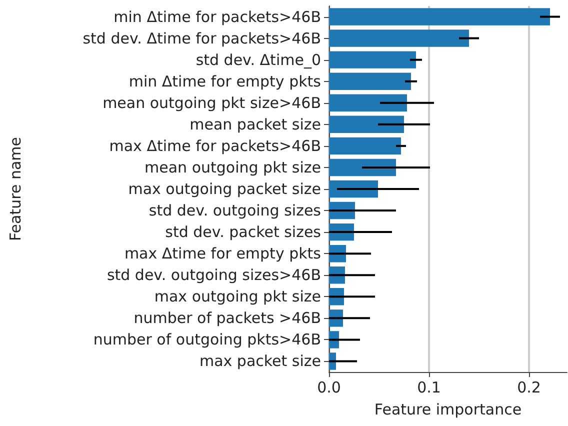 The image size is (568, 426). What do you see at coordinates (235, 211) in the screenshot?
I see `y-tick-label: std dev. outgoing sizes` at bounding box center [235, 211].